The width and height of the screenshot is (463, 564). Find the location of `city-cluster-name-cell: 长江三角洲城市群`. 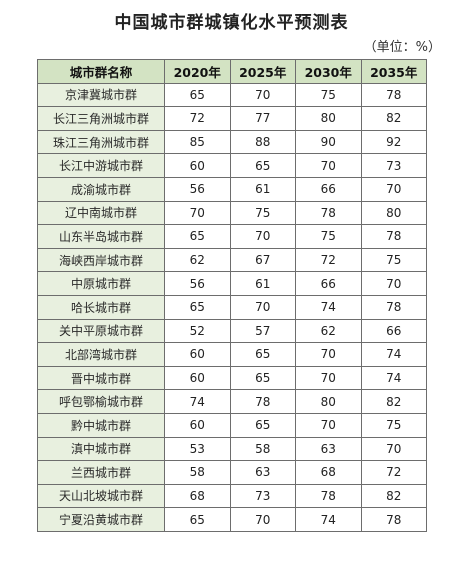

city-cluster-name-cell: 长江三角洲城市群 is located at coordinates (101, 118).